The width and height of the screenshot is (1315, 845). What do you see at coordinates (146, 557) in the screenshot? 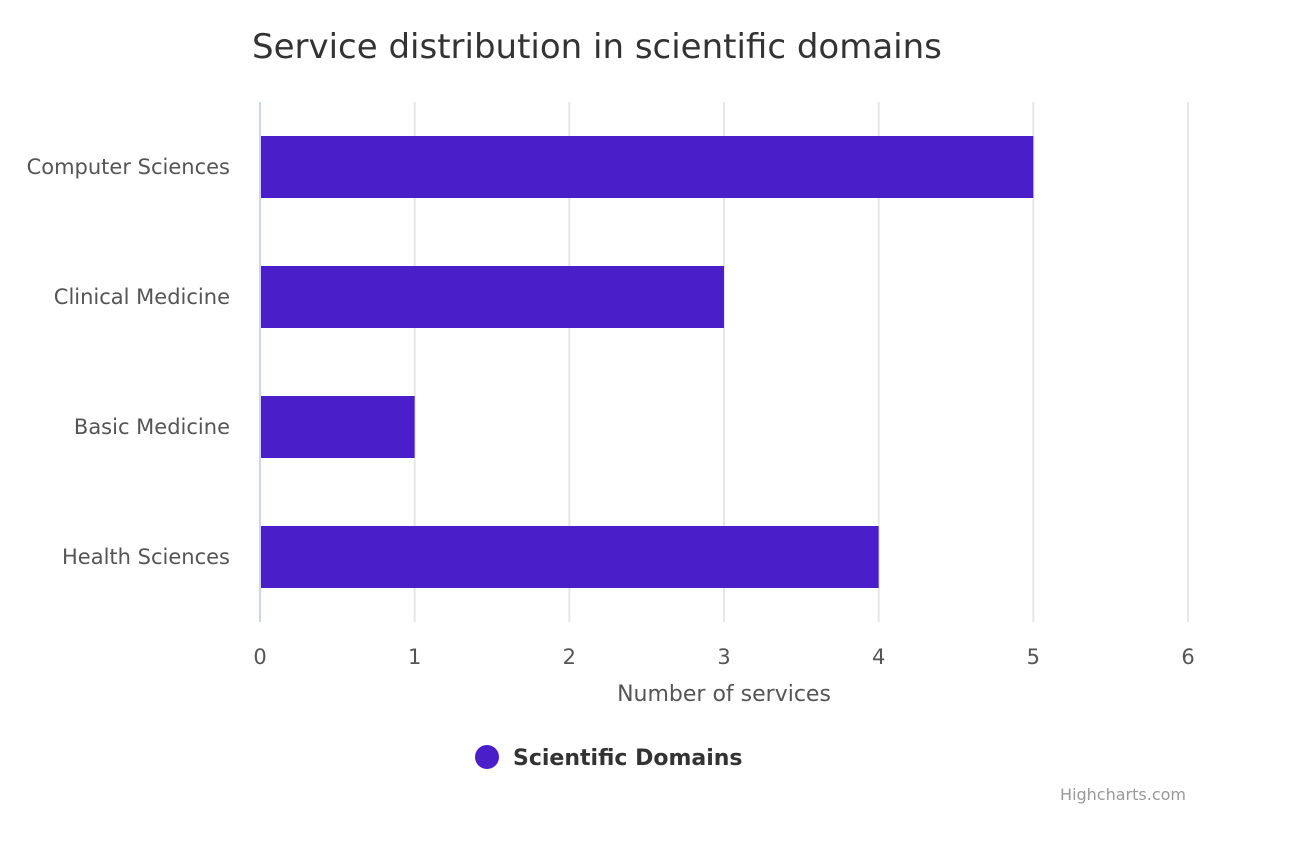
I see `category-label: Health Sciences` at bounding box center [146, 557].